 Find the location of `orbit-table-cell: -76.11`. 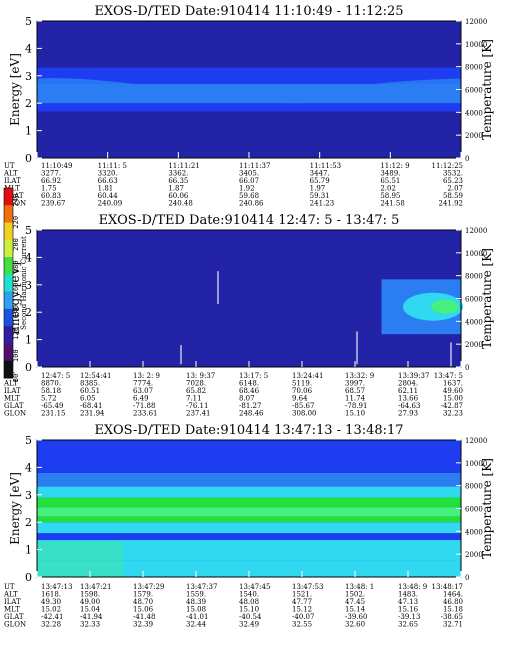

orbit-table-cell: -76.11 is located at coordinates (197, 406).